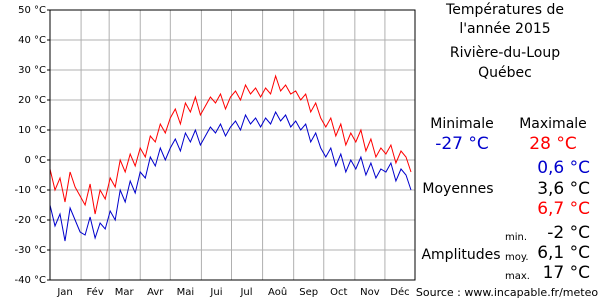 Image resolution: width=600 pixels, height=300 pixels. What do you see at coordinates (308, 292) in the screenshot?
I see `x-tick-label: Sep` at bounding box center [308, 292].